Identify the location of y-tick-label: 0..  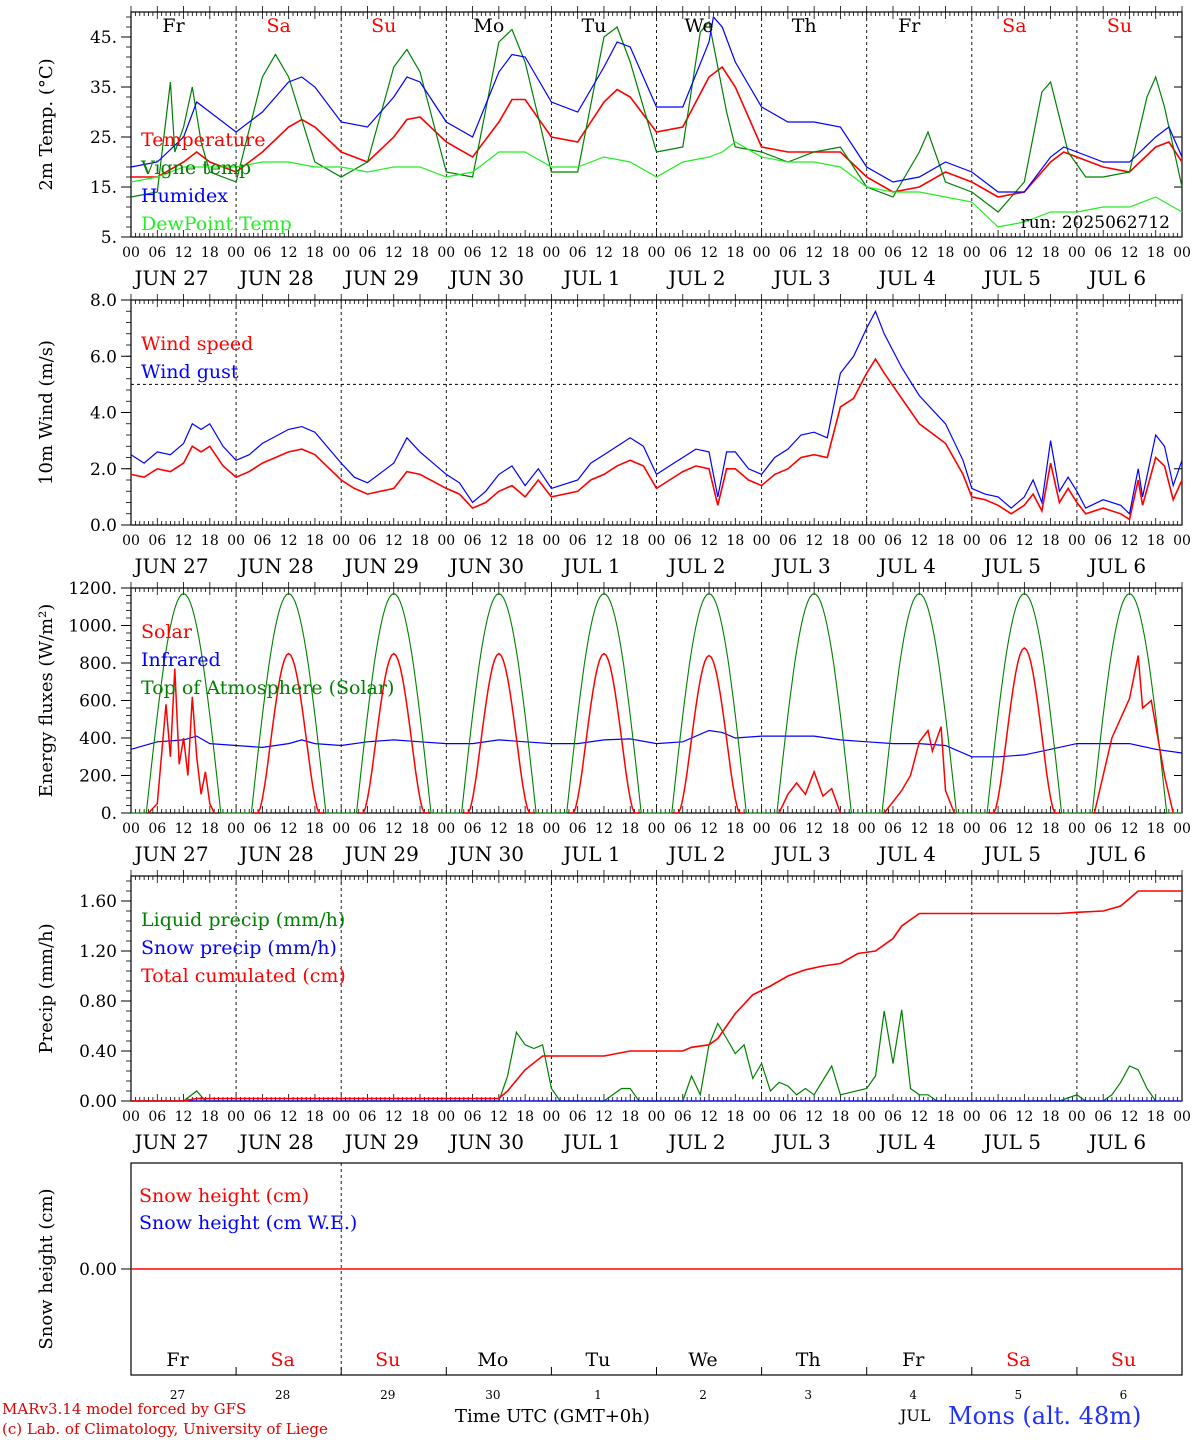
(109, 814).